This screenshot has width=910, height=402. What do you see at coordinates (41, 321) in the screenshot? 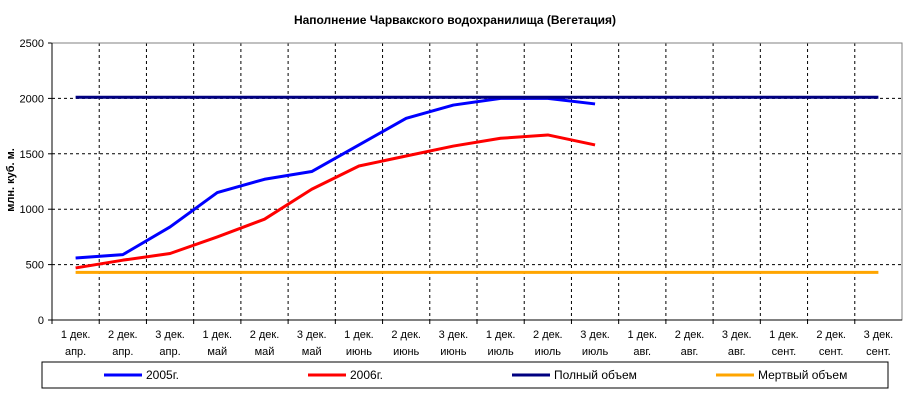
I see `y-tick-label: 0` at bounding box center [41, 321].